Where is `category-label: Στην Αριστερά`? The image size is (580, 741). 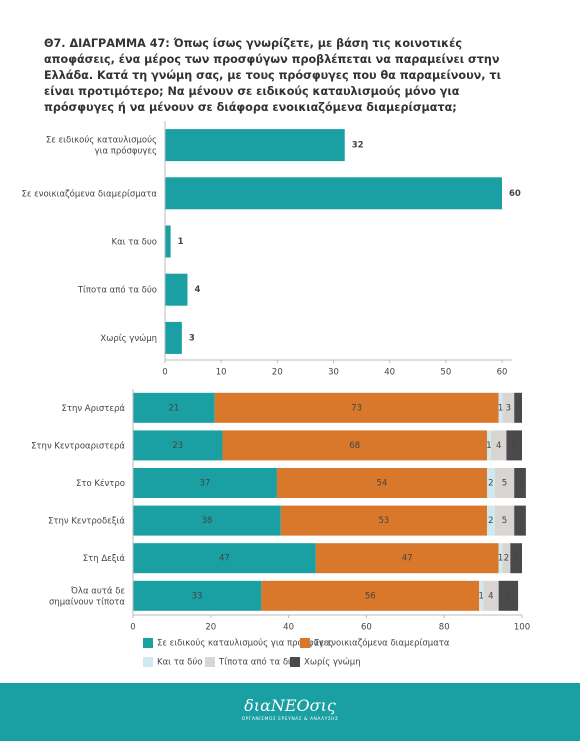 category-label: Στην Αριστερά is located at coordinates (93, 408).